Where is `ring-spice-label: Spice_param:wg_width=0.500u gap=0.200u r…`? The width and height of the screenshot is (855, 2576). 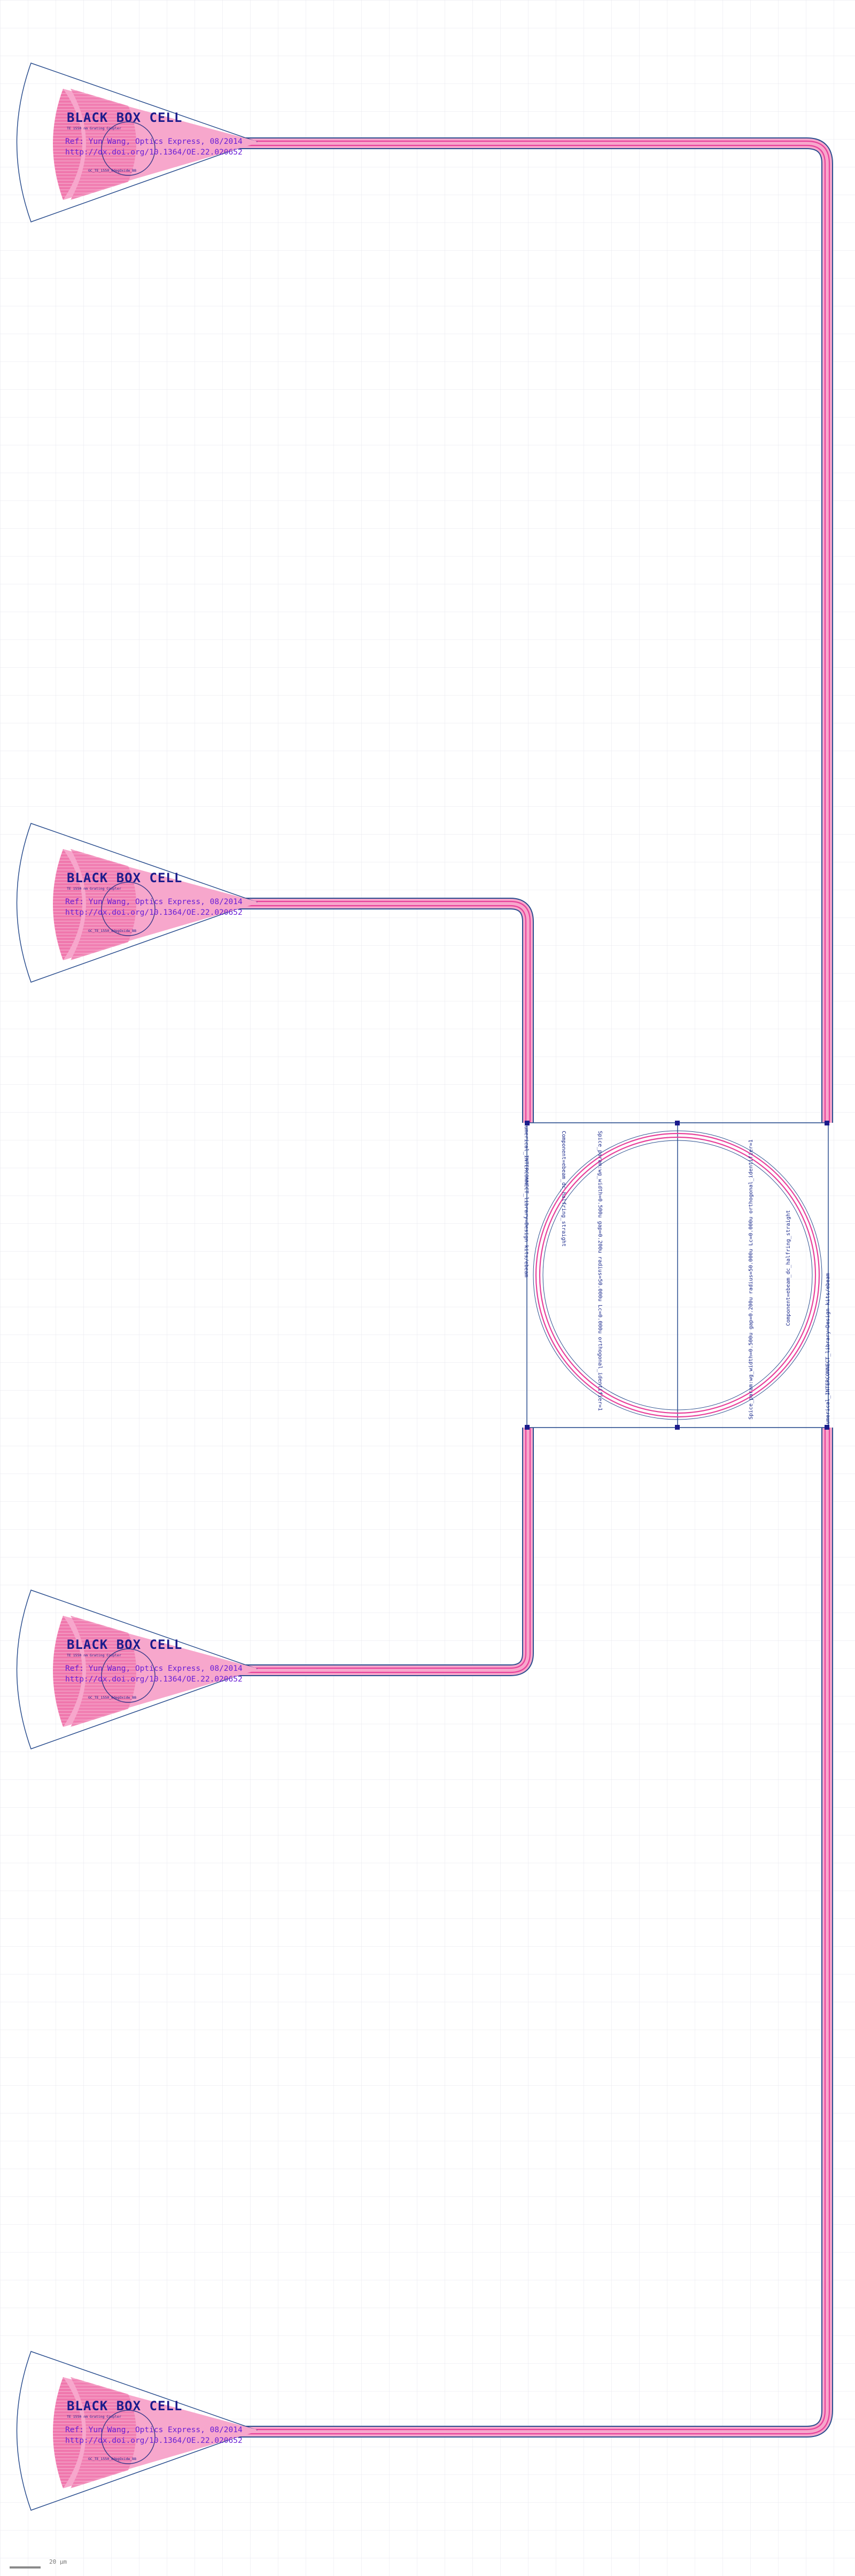 ring-spice-label: Spice_param:wg_width=0.500u gap=0.200u r… is located at coordinates (600, 1271).